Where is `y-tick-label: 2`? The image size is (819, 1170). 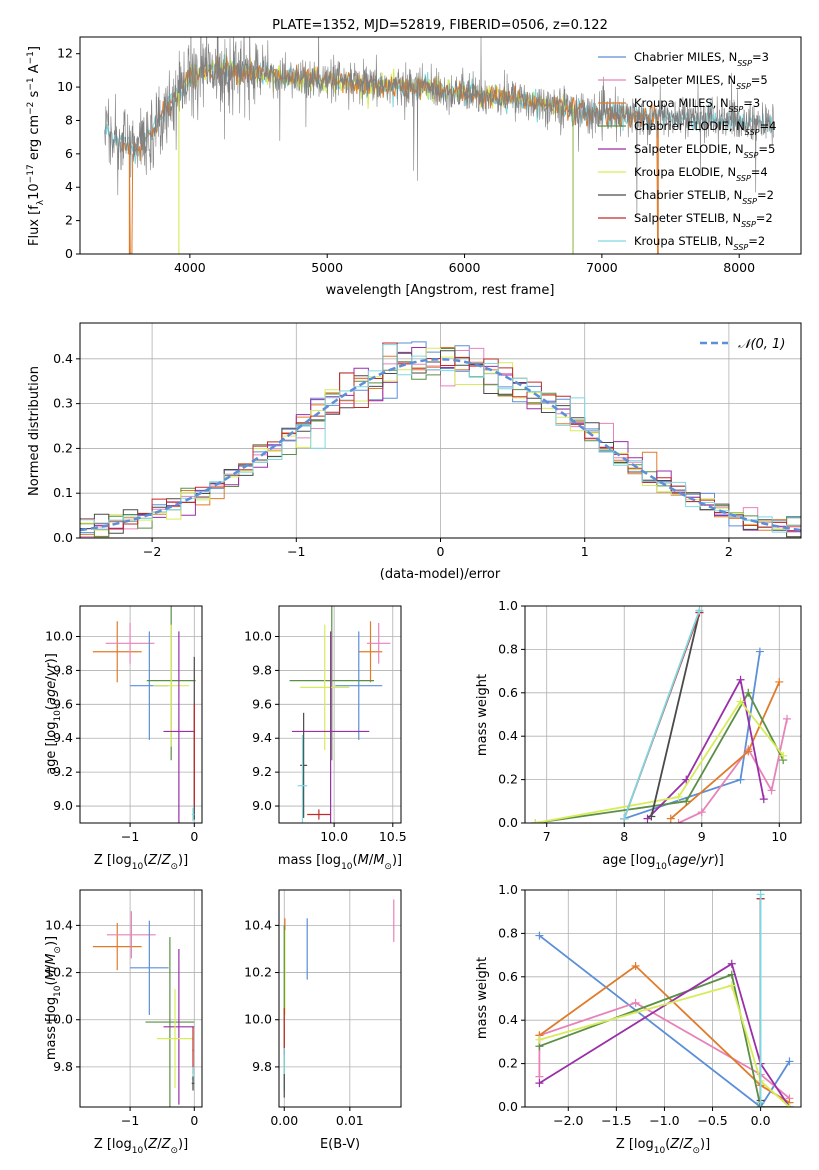
y-tick-label: 2 is located at coordinates (69, 220).